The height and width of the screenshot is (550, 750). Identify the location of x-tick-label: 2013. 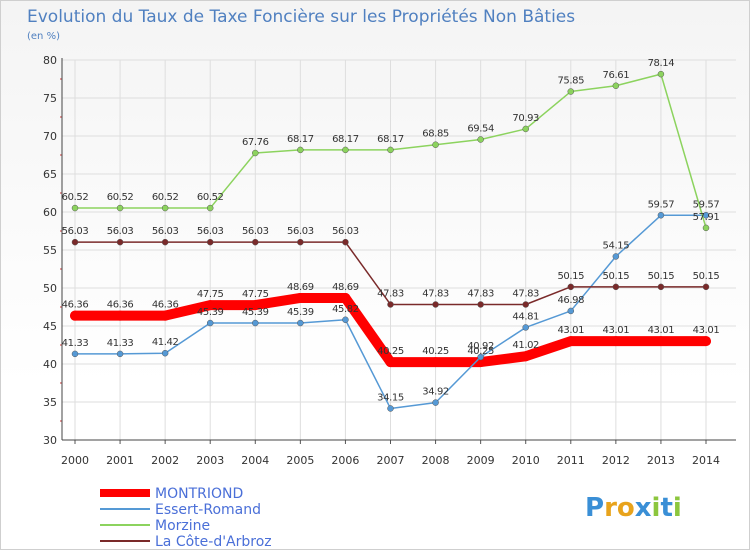
(661, 460).